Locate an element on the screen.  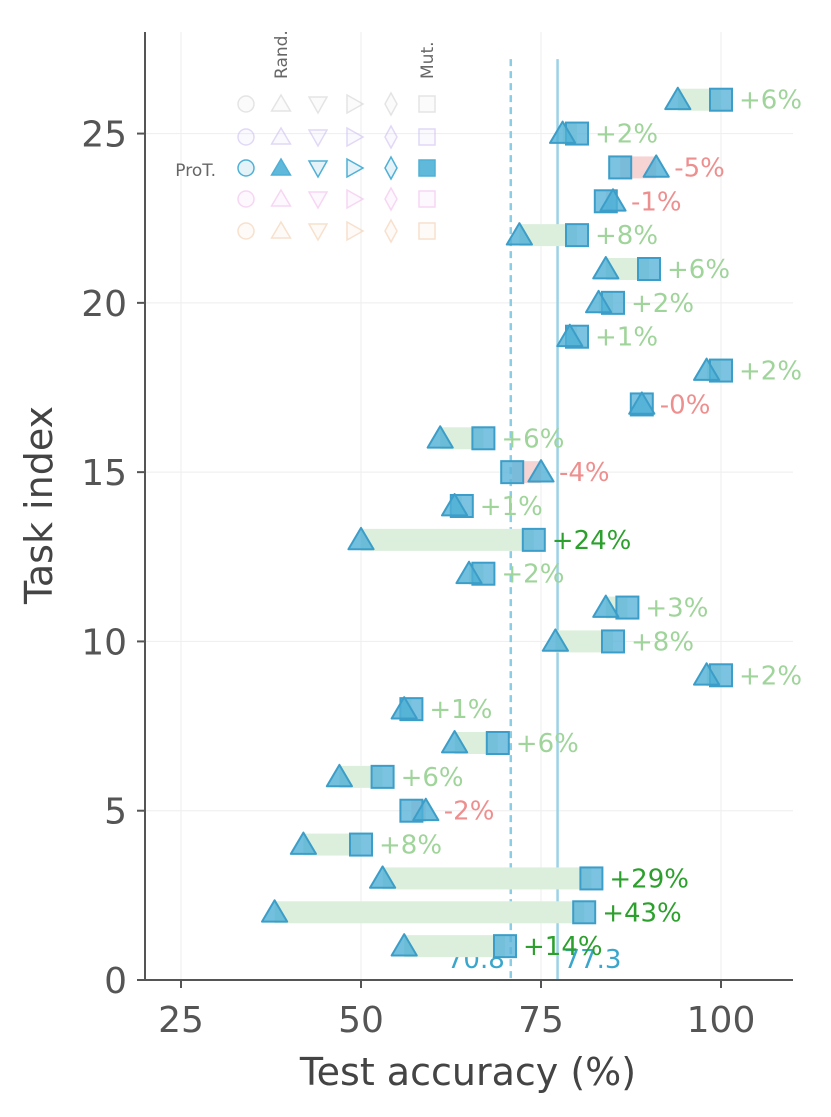
delta-label: -0% is located at coordinates (685, 405).